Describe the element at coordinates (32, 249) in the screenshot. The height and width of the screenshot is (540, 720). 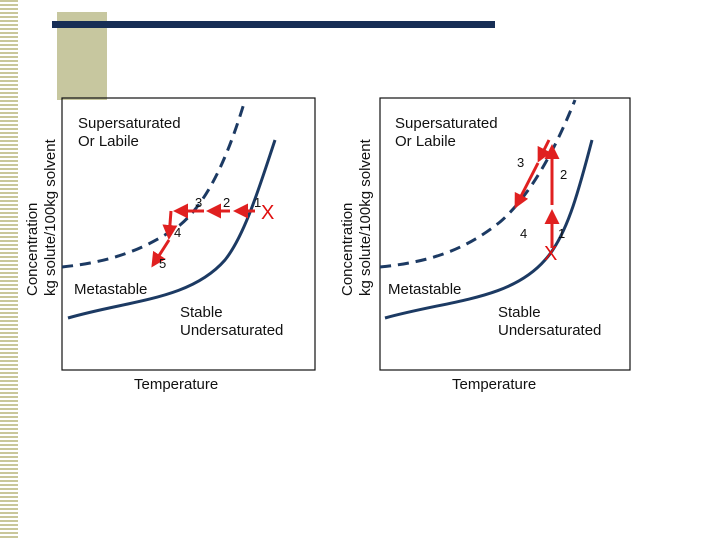
I see `left-y-axis-label: Concentration` at that location.